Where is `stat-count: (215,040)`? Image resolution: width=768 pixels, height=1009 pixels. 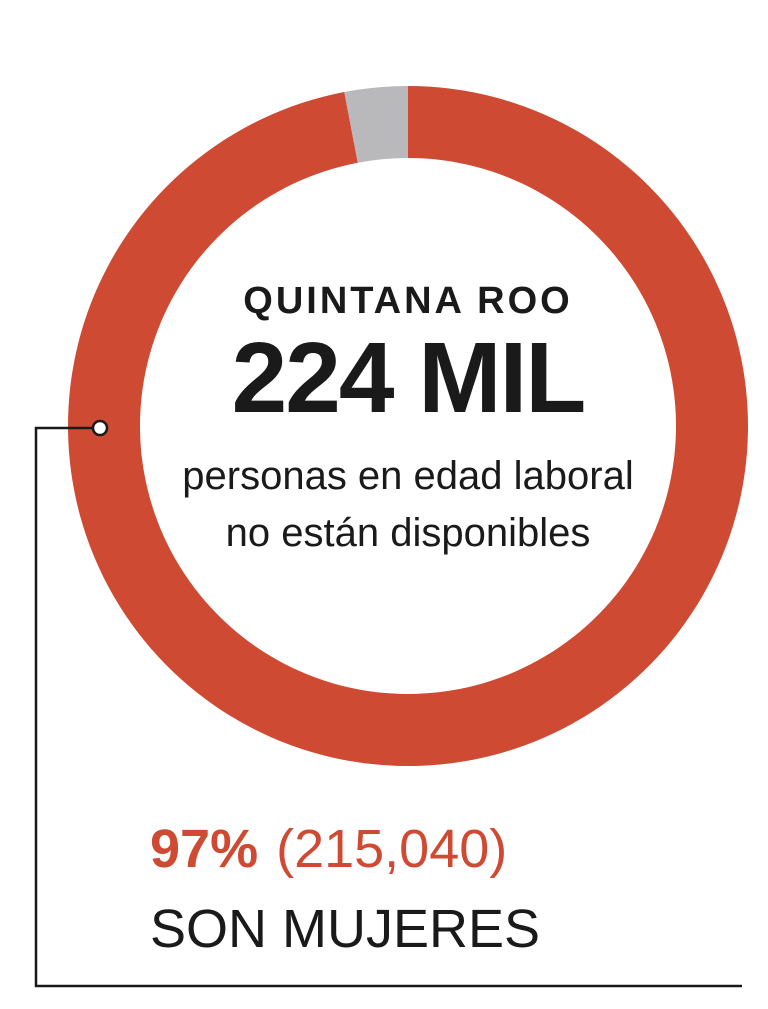
stat-count: (215,040) is located at coordinates (392, 849).